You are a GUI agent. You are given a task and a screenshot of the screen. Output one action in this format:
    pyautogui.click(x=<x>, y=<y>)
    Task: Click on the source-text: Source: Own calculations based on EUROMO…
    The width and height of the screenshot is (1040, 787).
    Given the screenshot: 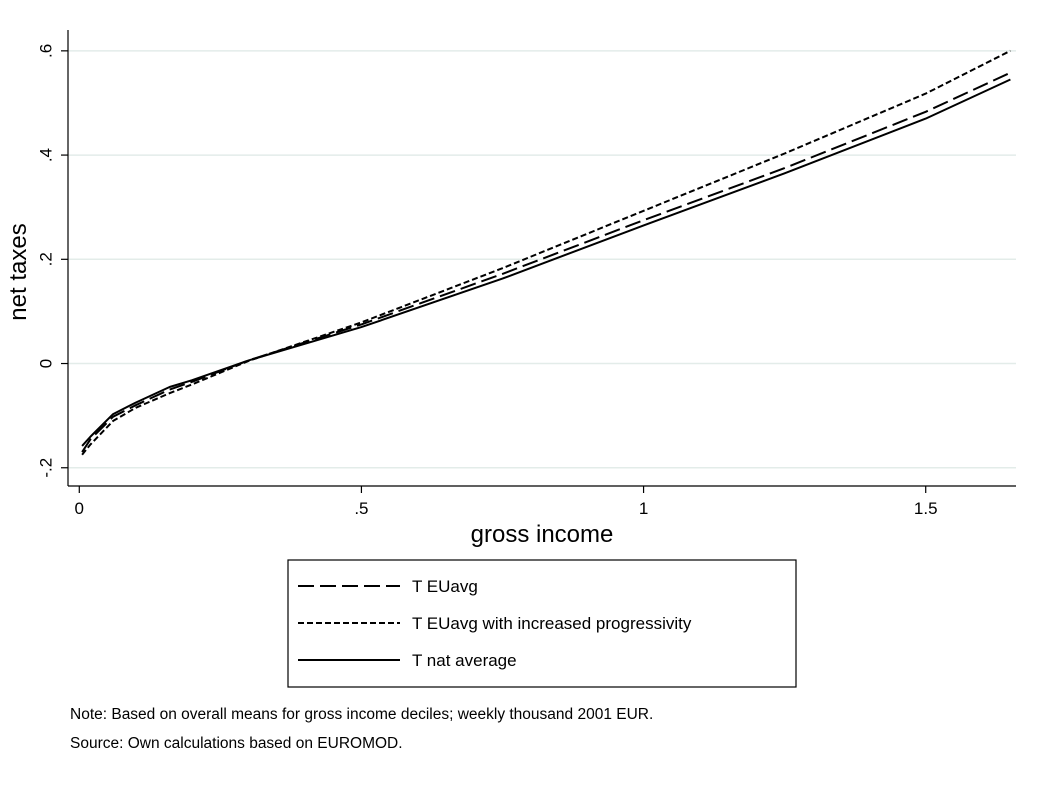 What is the action you would take?
    pyautogui.click(x=236, y=743)
    